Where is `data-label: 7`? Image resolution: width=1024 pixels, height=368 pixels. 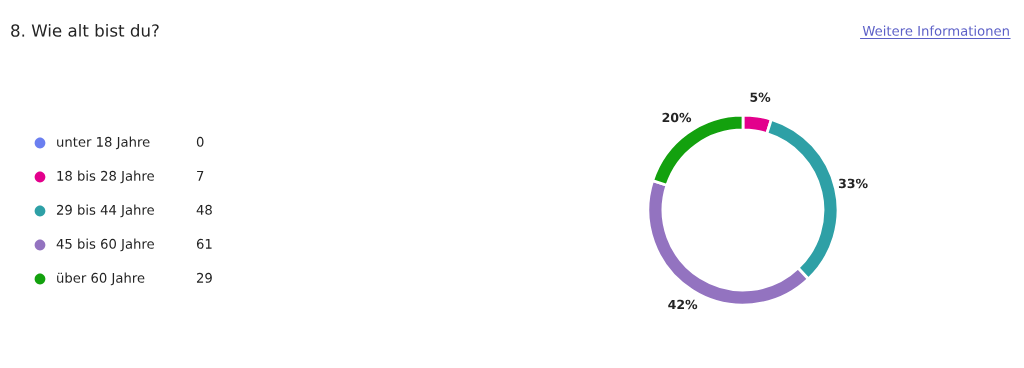
data-label: 7 is located at coordinates (200, 176).